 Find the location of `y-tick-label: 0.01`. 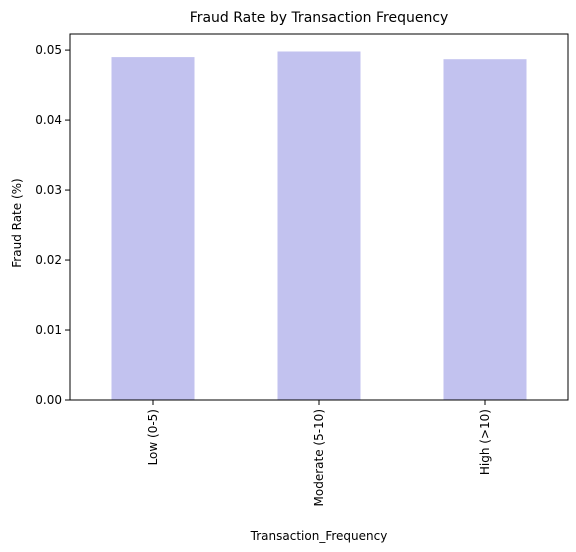

y-tick-label: 0.01 is located at coordinates (48, 330).